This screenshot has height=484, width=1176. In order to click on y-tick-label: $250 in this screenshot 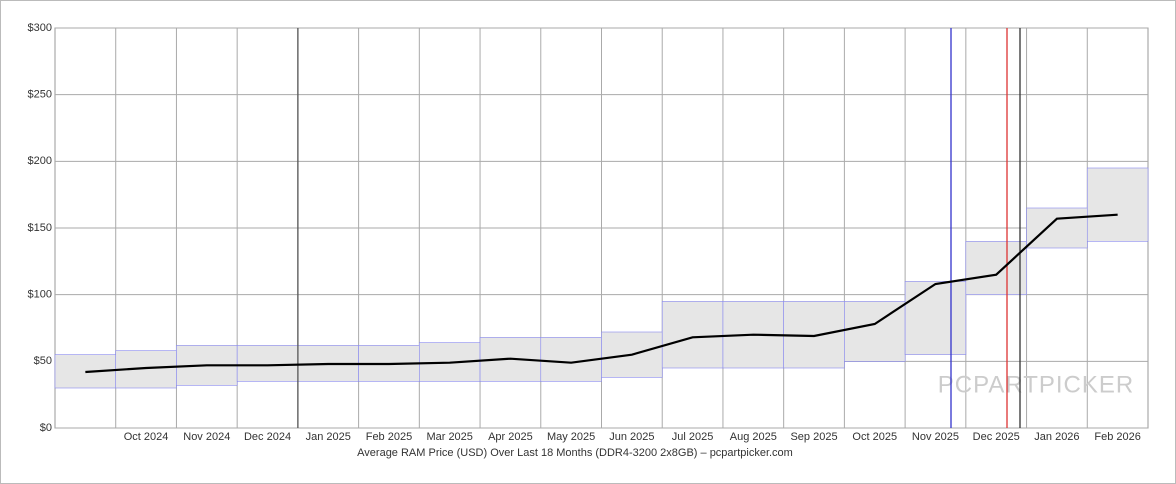, I will do `click(40, 95)`.